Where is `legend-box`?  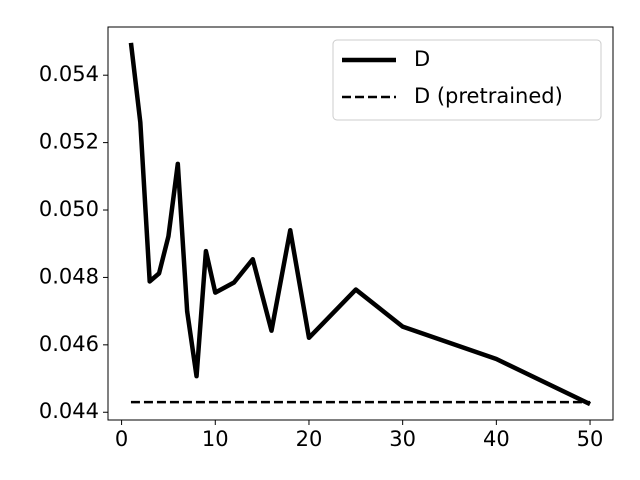
legend-box is located at coordinates (467, 80).